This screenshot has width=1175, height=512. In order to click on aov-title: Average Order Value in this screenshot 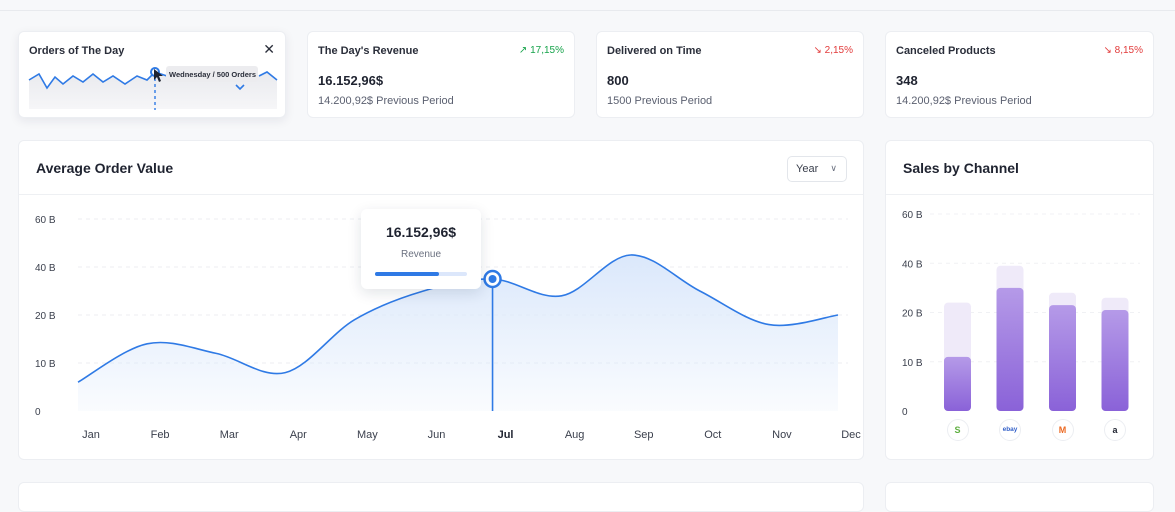, I will do `click(105, 168)`.